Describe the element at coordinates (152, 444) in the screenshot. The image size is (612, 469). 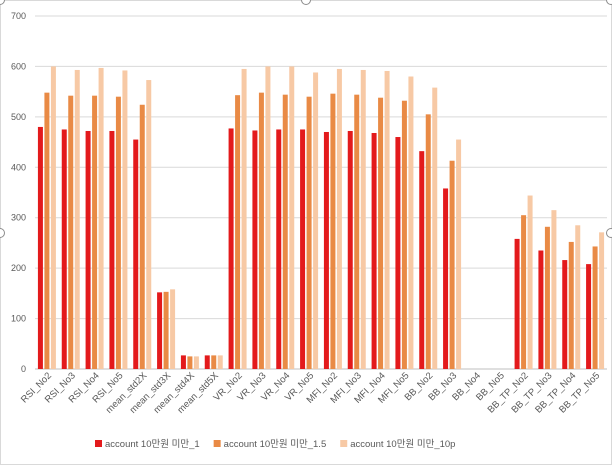
I see `legend-label-1: account 10만원 미만_1` at that location.